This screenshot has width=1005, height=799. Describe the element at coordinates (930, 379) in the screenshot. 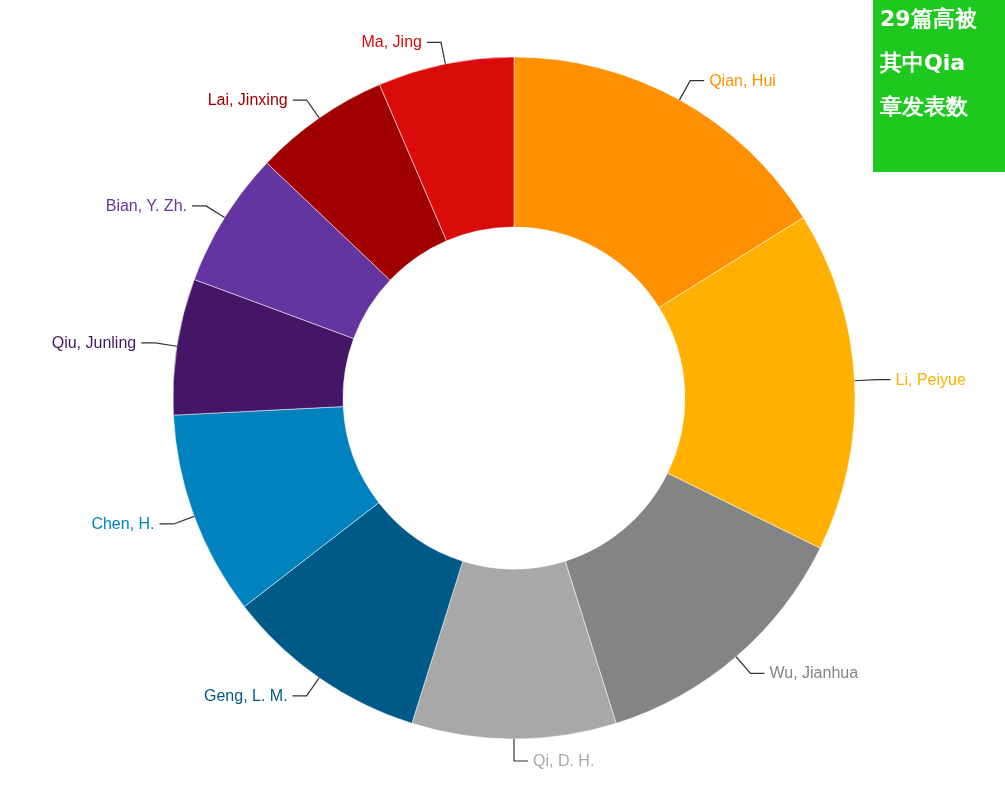

I see `slice-label: Li, Peiyue` at that location.